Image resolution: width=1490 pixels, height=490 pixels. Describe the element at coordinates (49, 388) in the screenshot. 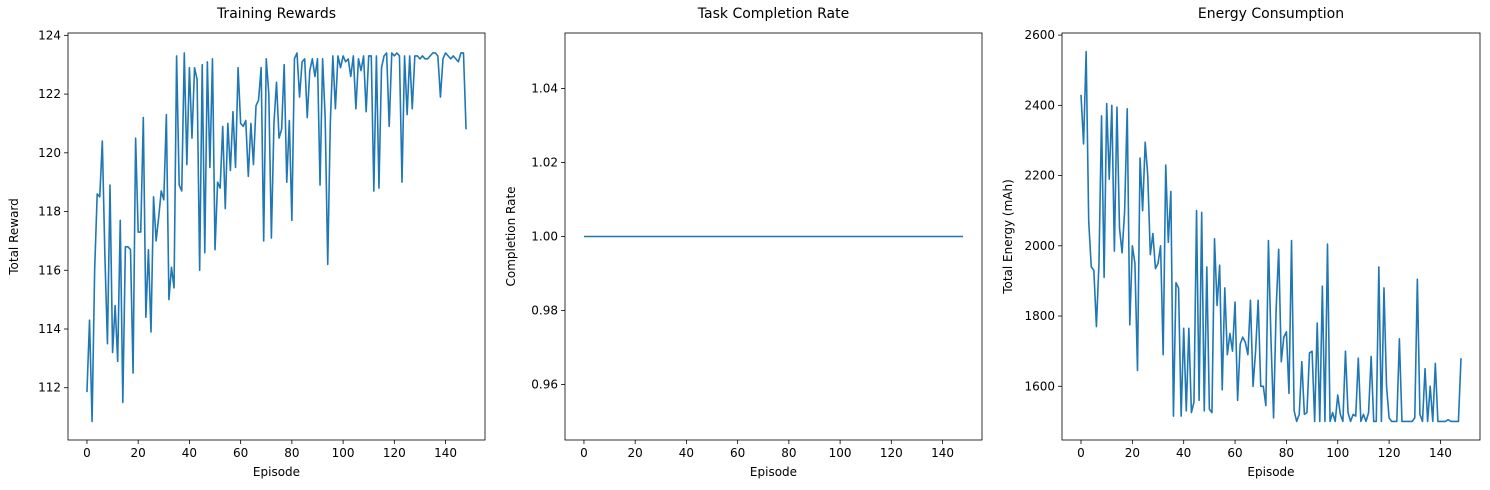

I see `y-tick-label: 112` at that location.